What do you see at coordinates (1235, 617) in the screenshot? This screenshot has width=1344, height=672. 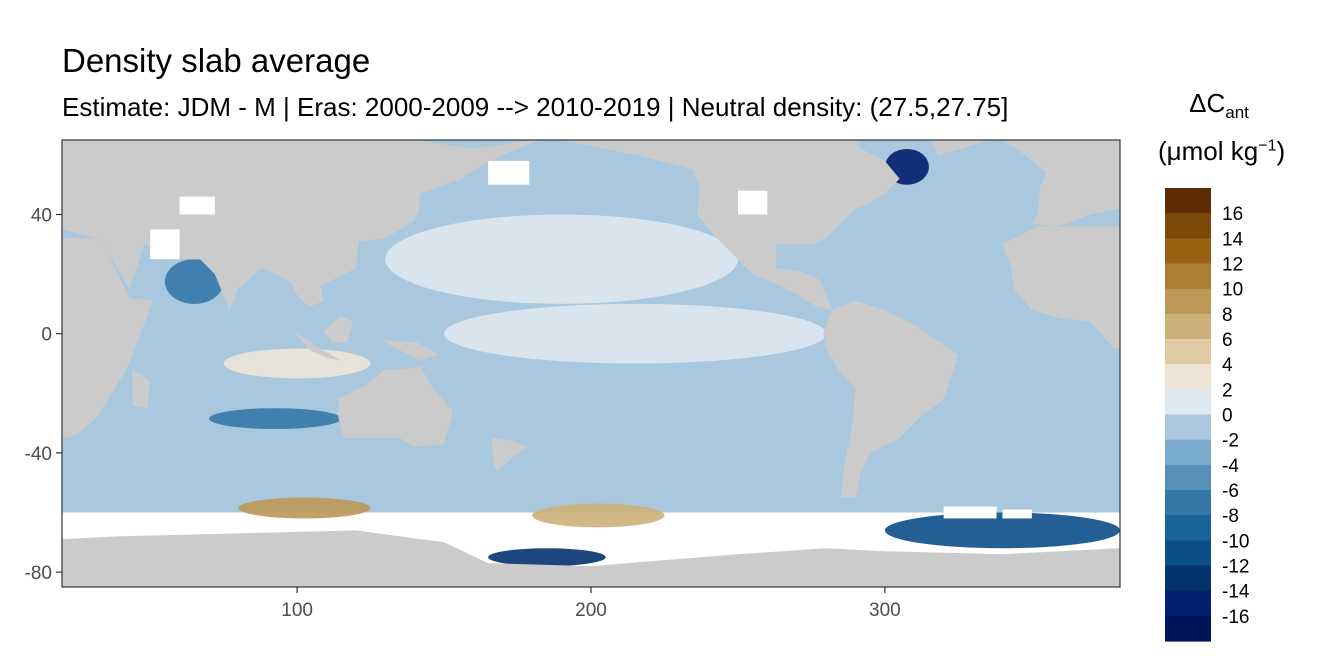 I see `legend-label: -16` at bounding box center [1235, 617].